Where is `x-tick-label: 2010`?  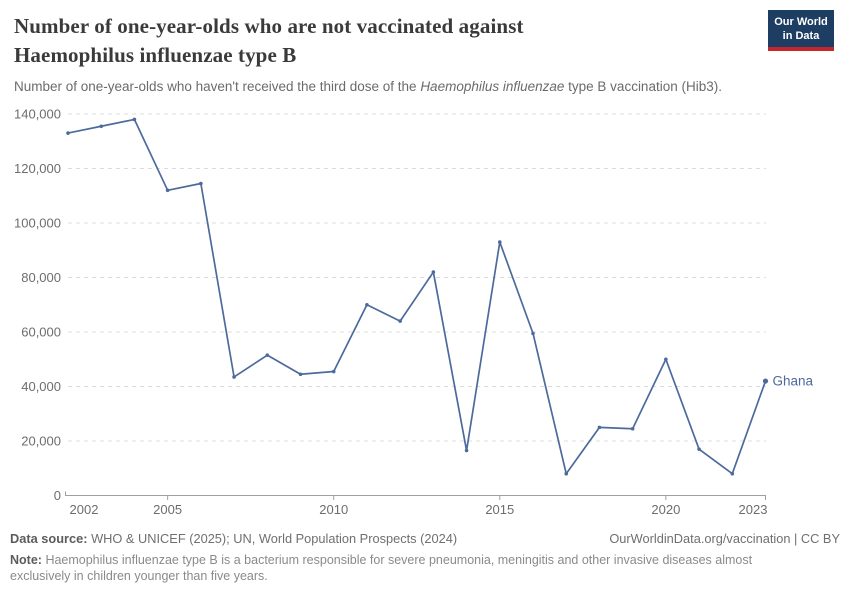 x-tick-label: 2010 is located at coordinates (333, 509).